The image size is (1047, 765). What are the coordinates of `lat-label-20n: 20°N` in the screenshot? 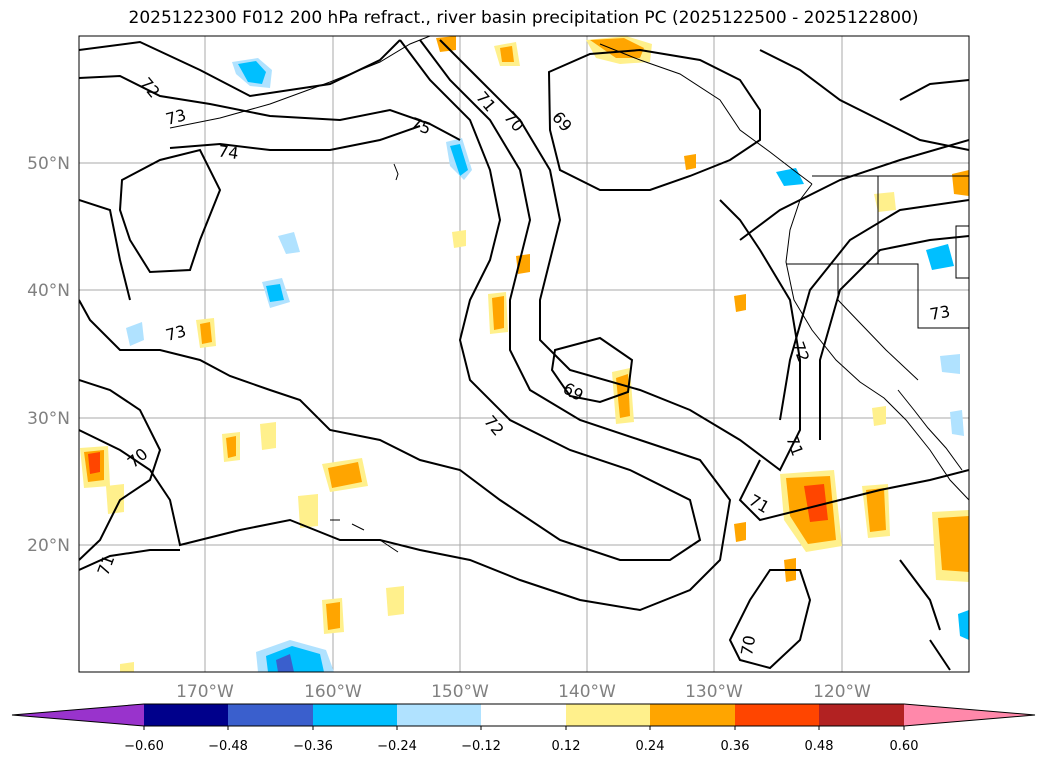 It's located at (48, 546).